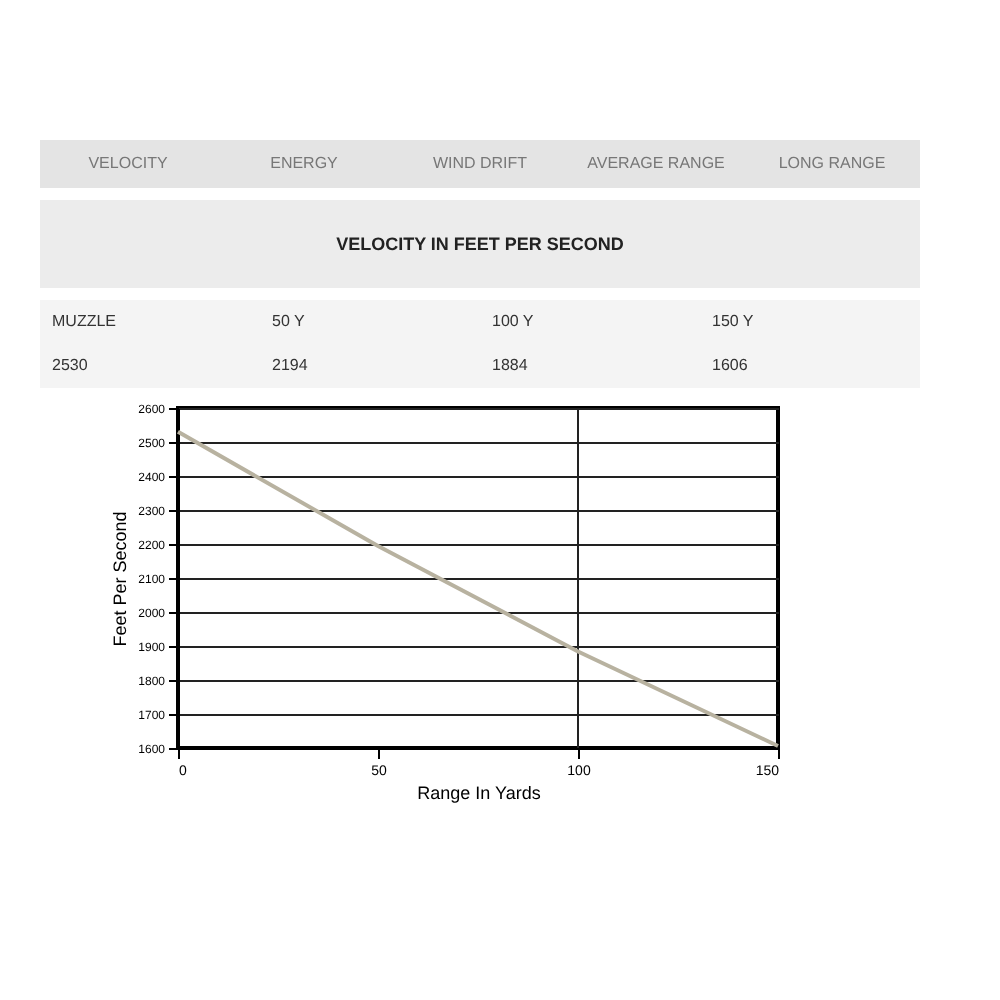 This screenshot has width=1000, height=1000. Describe the element at coordinates (832, 163) in the screenshot. I see `text: LONG RANGE` at that location.